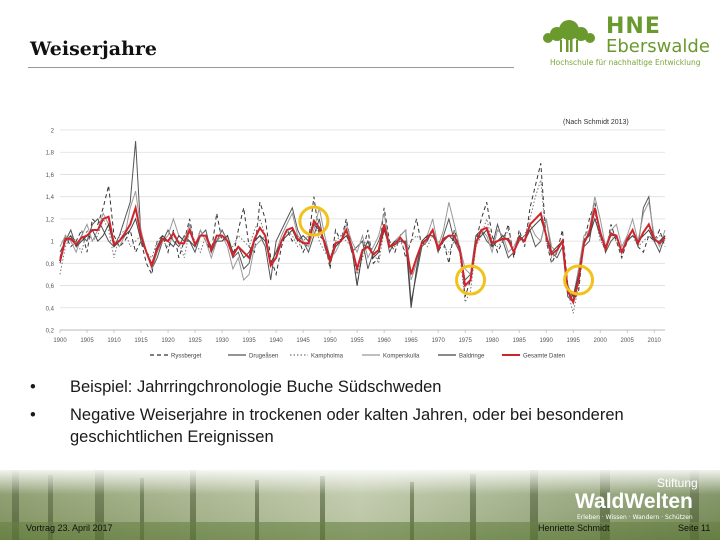  I want to click on y-tick-label: 0,6, so click(50, 287).